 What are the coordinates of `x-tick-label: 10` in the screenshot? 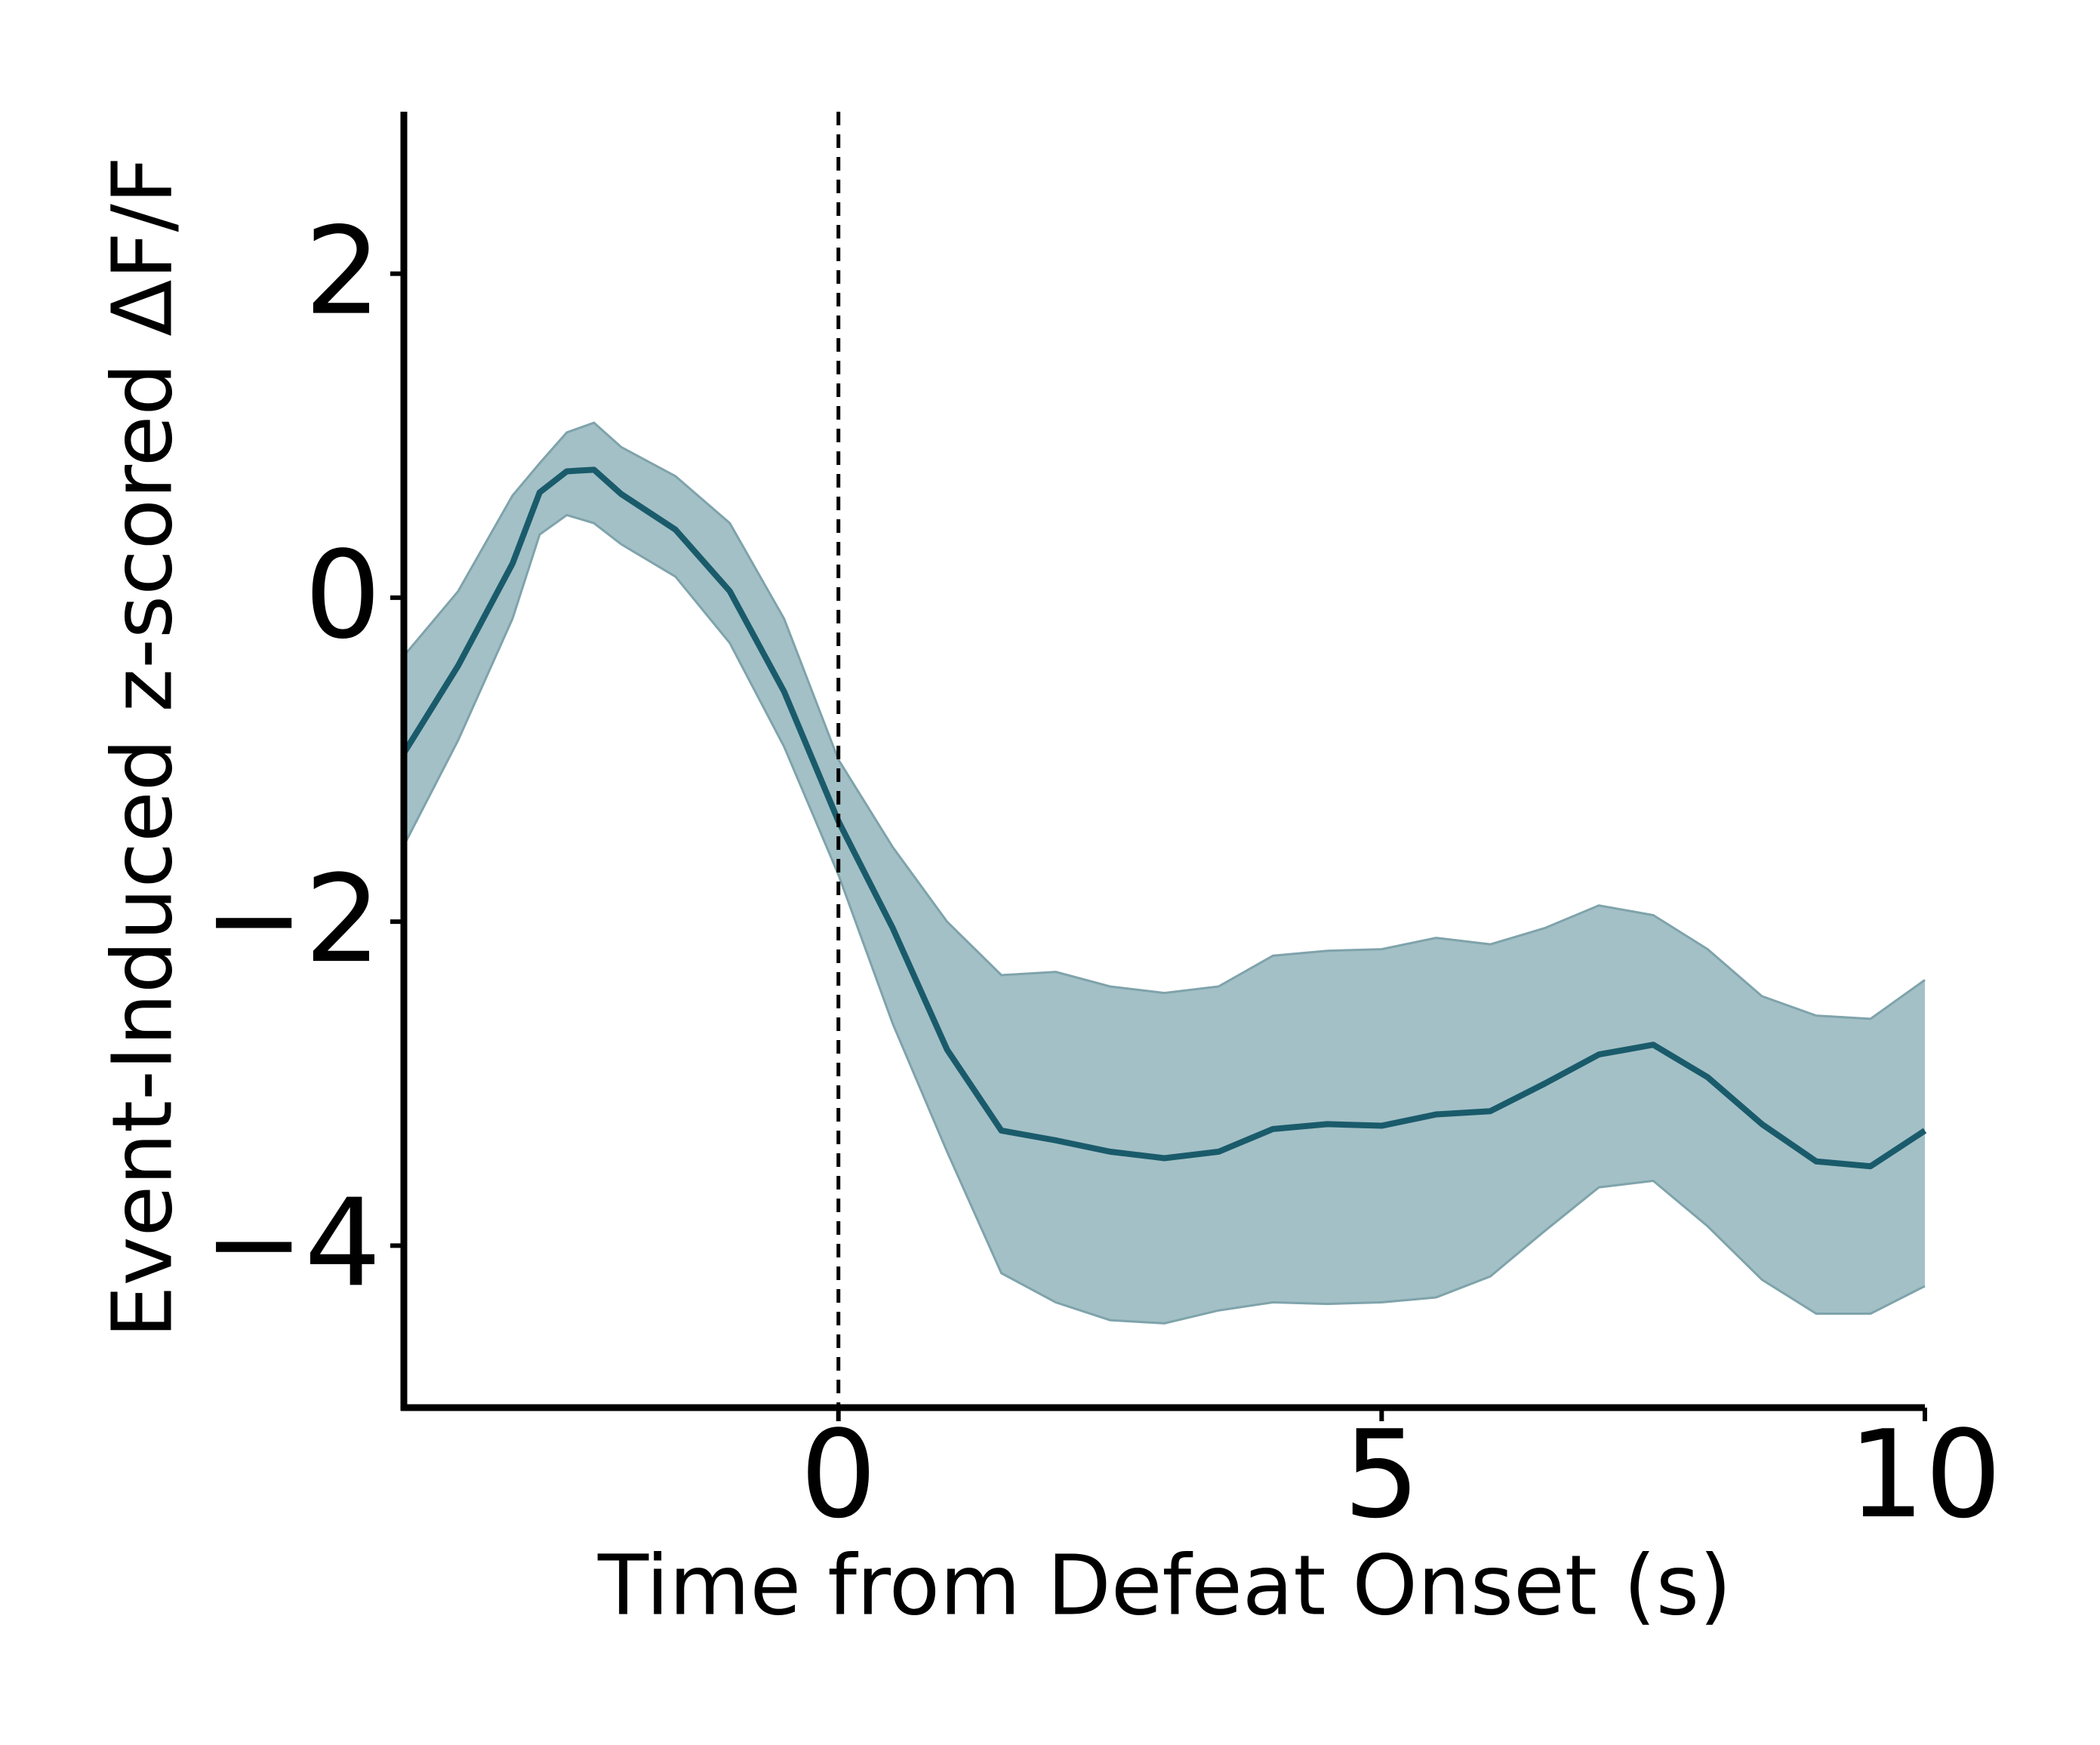 It's located at (1925, 1474).